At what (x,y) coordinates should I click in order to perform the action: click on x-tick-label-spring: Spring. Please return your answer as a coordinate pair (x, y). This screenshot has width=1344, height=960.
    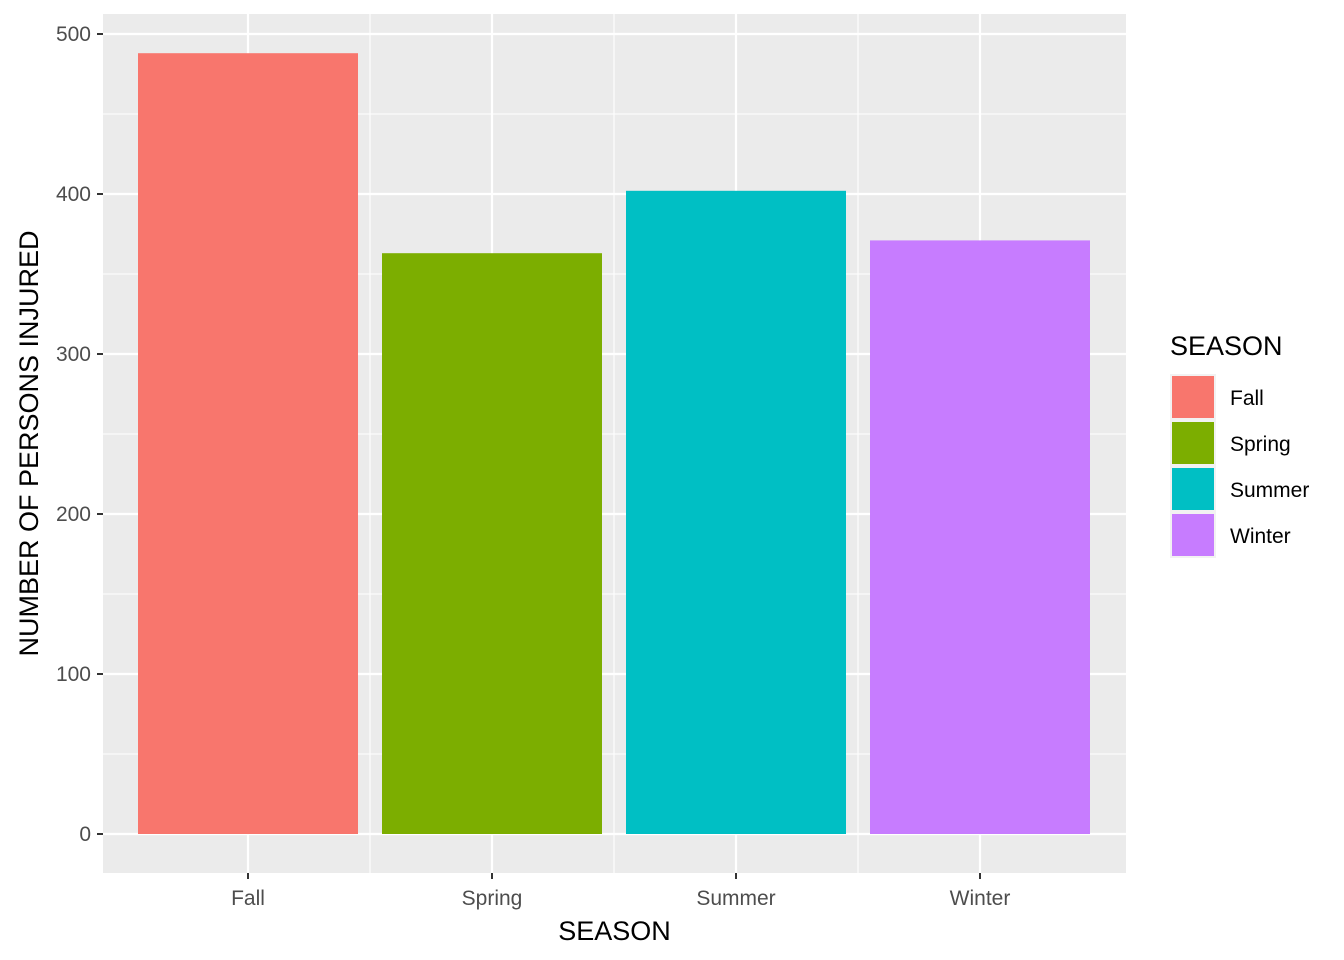
    Looking at the image, I should click on (492, 898).